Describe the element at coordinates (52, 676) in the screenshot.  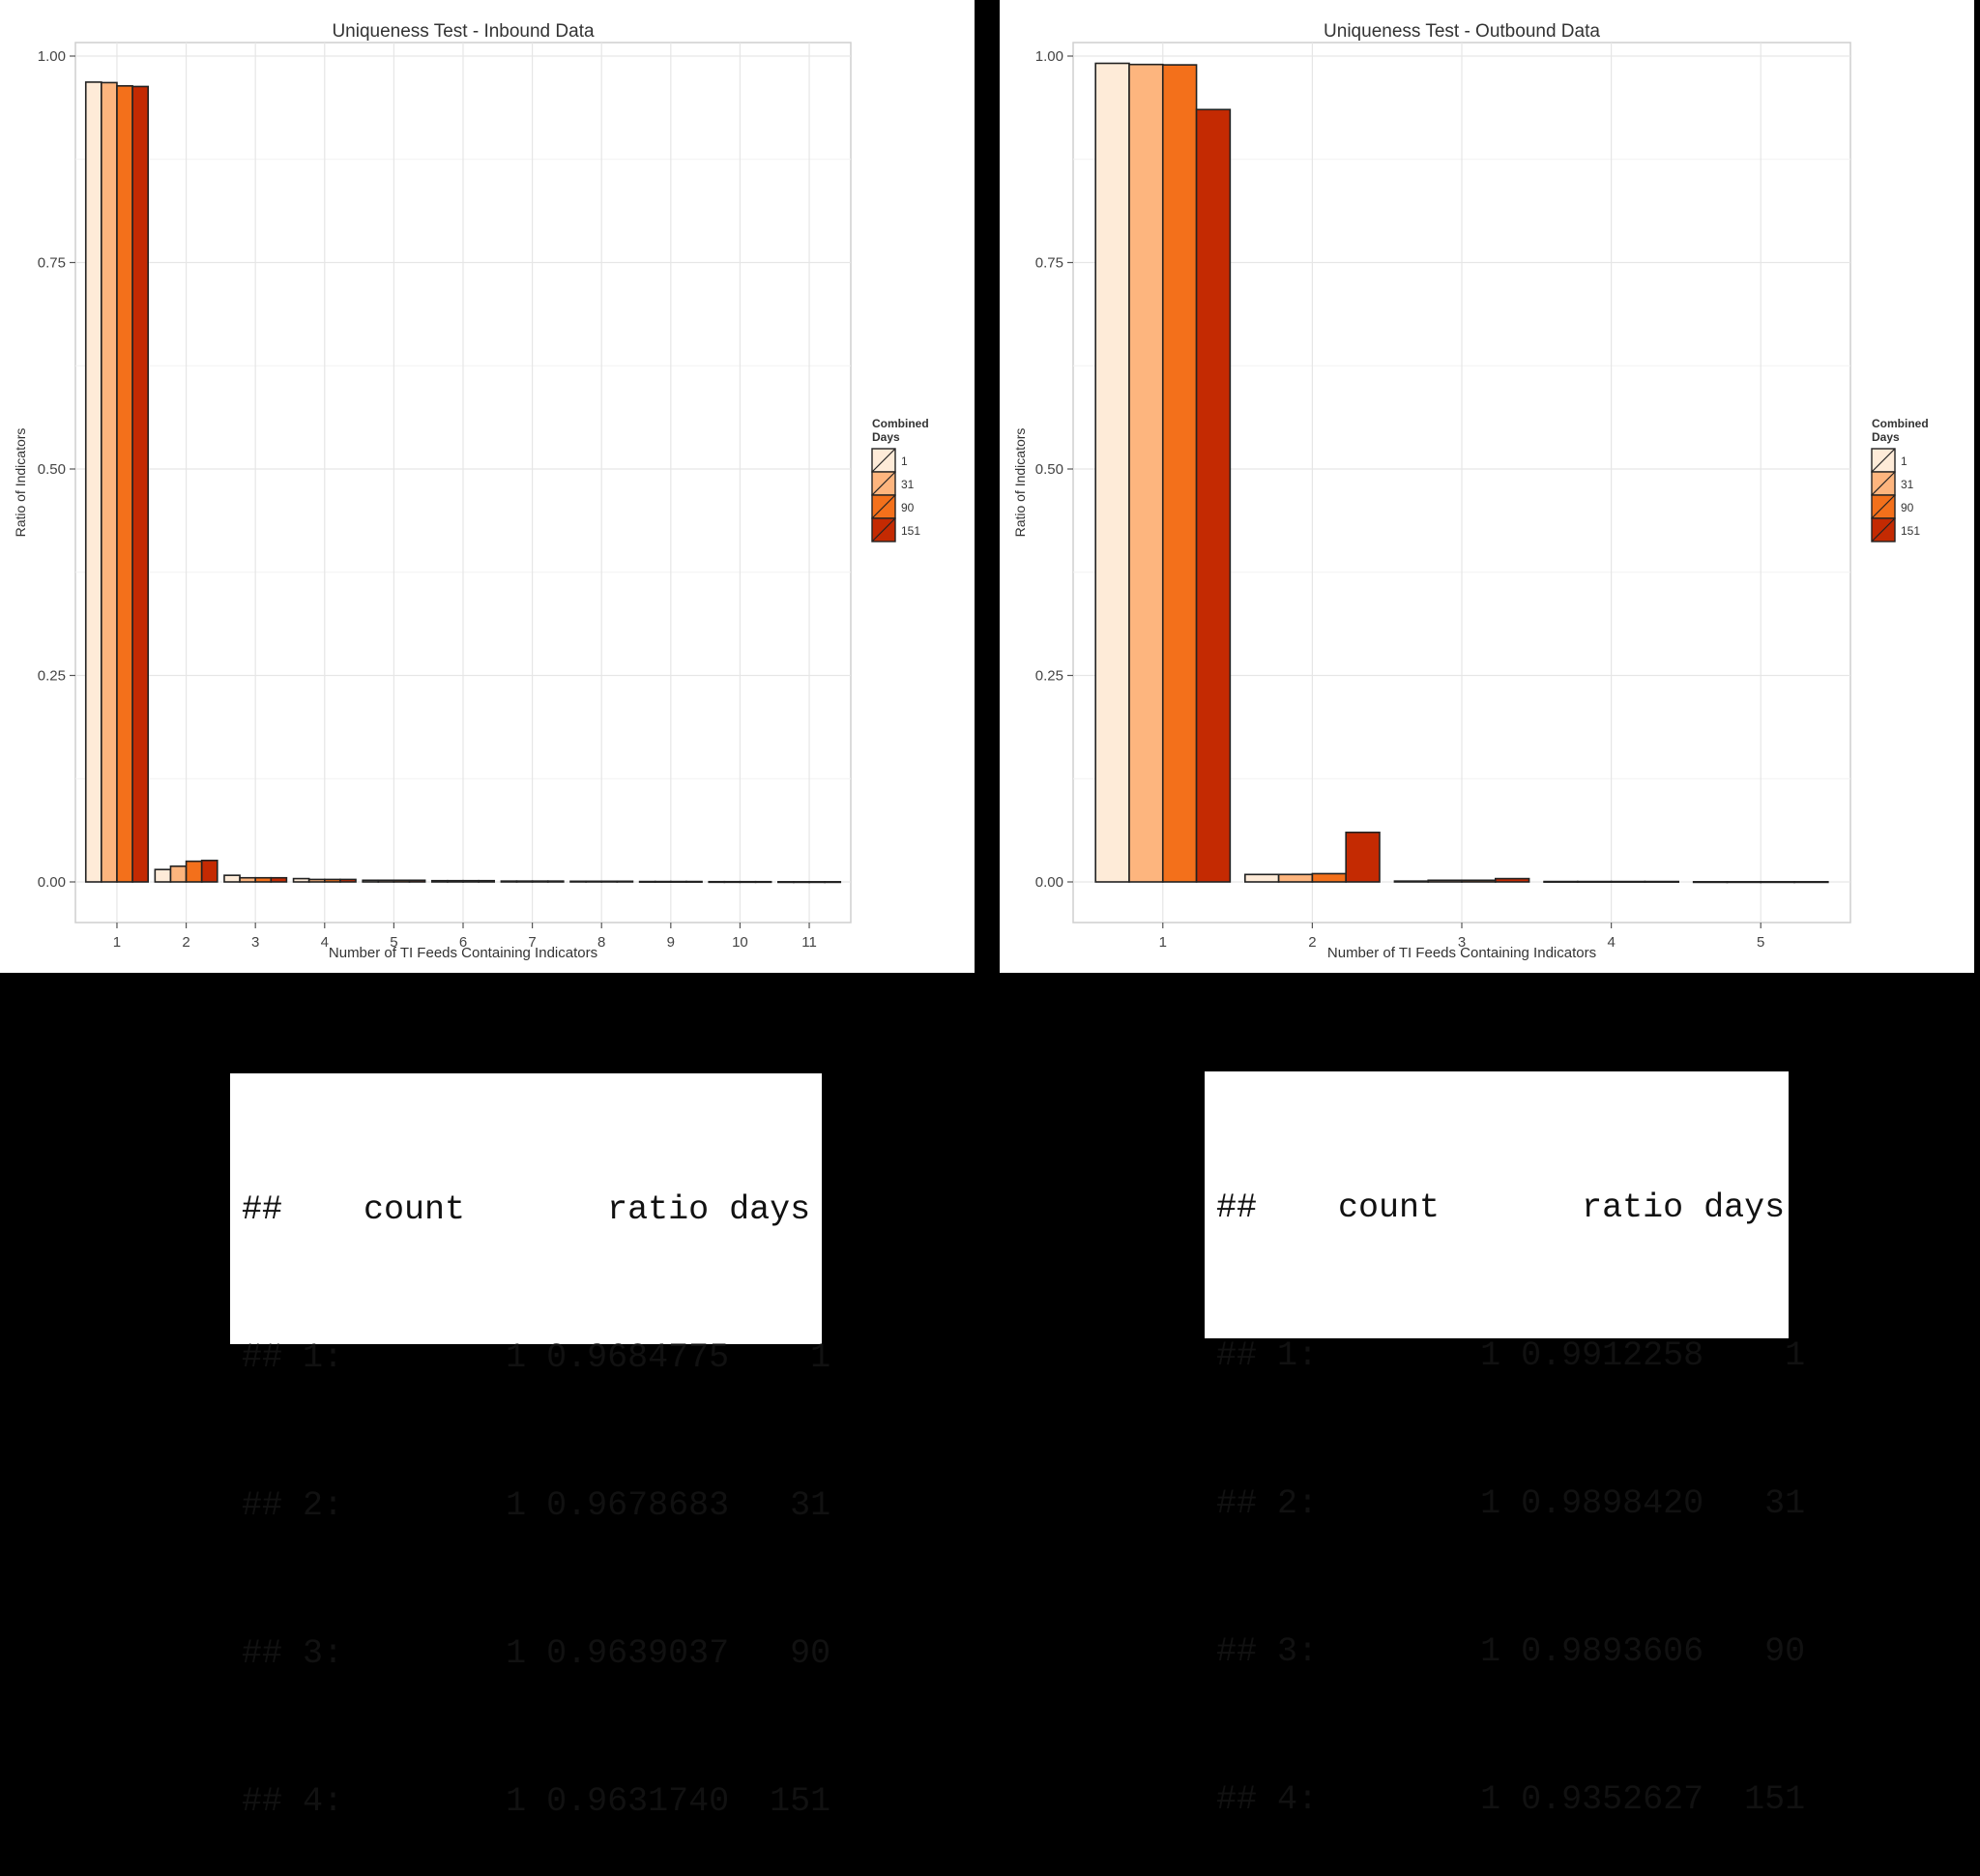
I see `y-tick-label: 0.25` at that location.